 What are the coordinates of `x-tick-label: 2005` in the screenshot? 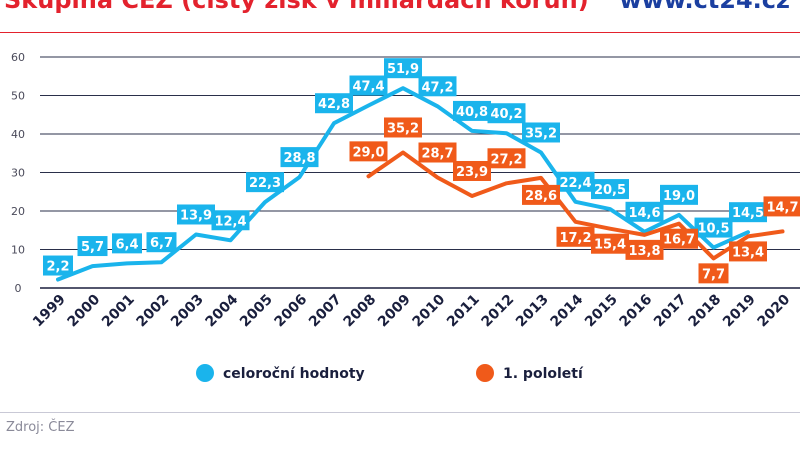 It's located at (256, 311).